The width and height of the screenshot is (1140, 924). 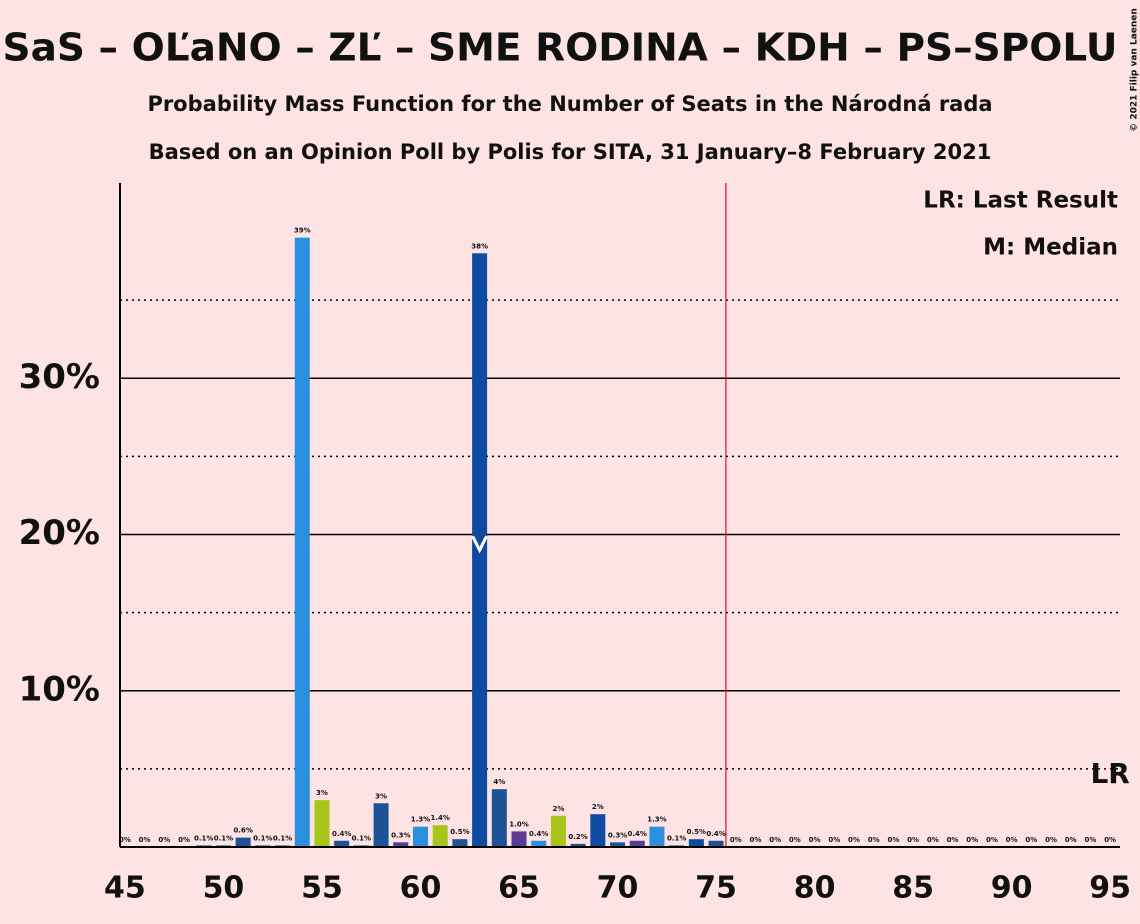 What do you see at coordinates (815, 888) in the screenshot?
I see `x-tick-label: 80` at bounding box center [815, 888].